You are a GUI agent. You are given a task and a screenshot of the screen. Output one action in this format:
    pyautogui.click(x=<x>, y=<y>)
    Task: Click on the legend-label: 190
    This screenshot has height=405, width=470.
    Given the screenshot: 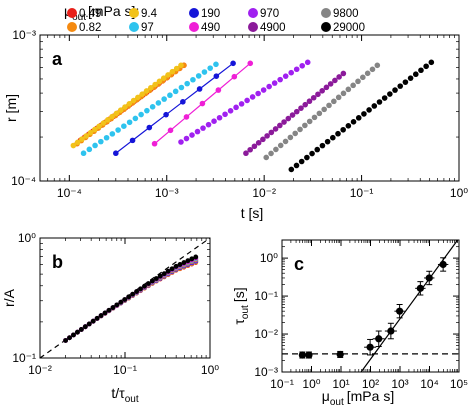 What is the action you would take?
    pyautogui.click(x=210, y=14)
    